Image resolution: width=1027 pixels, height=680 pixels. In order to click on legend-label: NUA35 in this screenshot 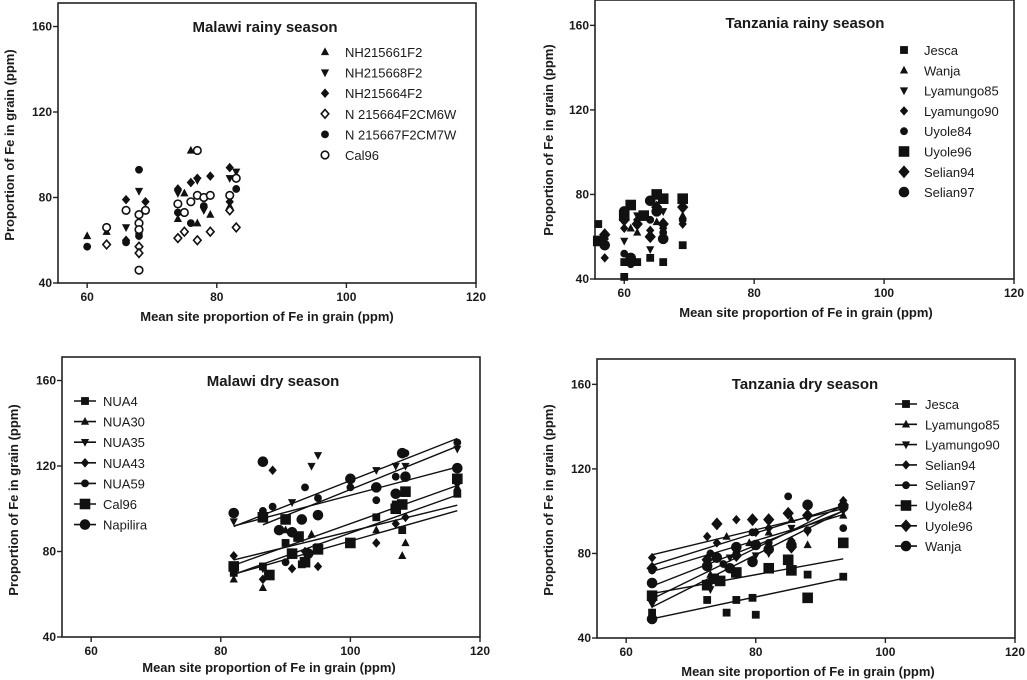, I will do `click(124, 442)`.